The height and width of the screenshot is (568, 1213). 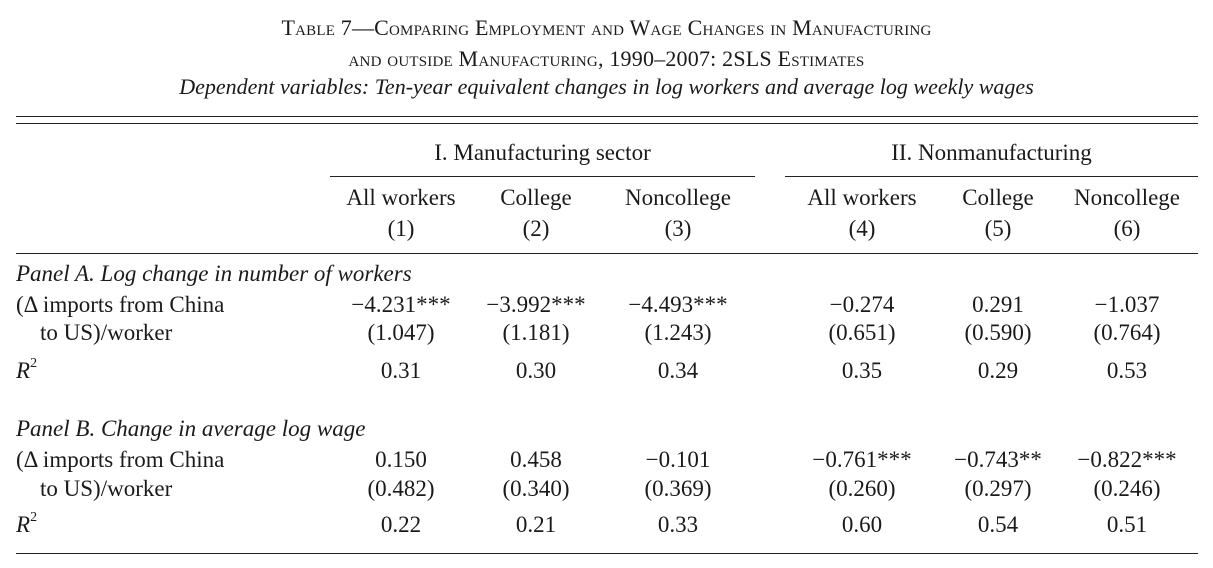 I want to click on panel-a-se-5: (0.590), so click(x=998, y=332).